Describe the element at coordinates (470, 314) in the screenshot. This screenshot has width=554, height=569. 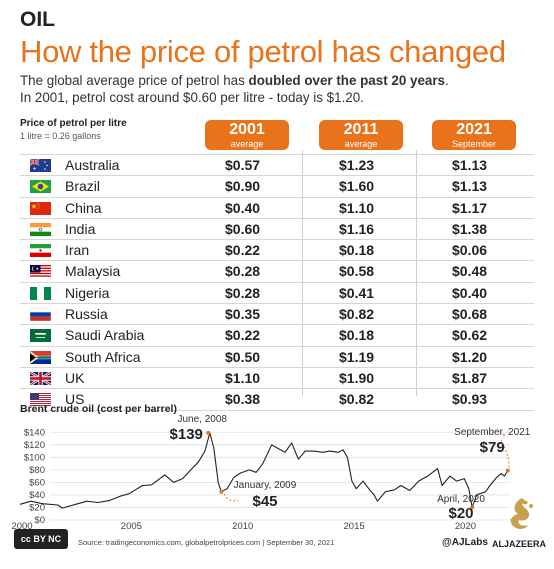
I see `price-2021: $0.68` at that location.